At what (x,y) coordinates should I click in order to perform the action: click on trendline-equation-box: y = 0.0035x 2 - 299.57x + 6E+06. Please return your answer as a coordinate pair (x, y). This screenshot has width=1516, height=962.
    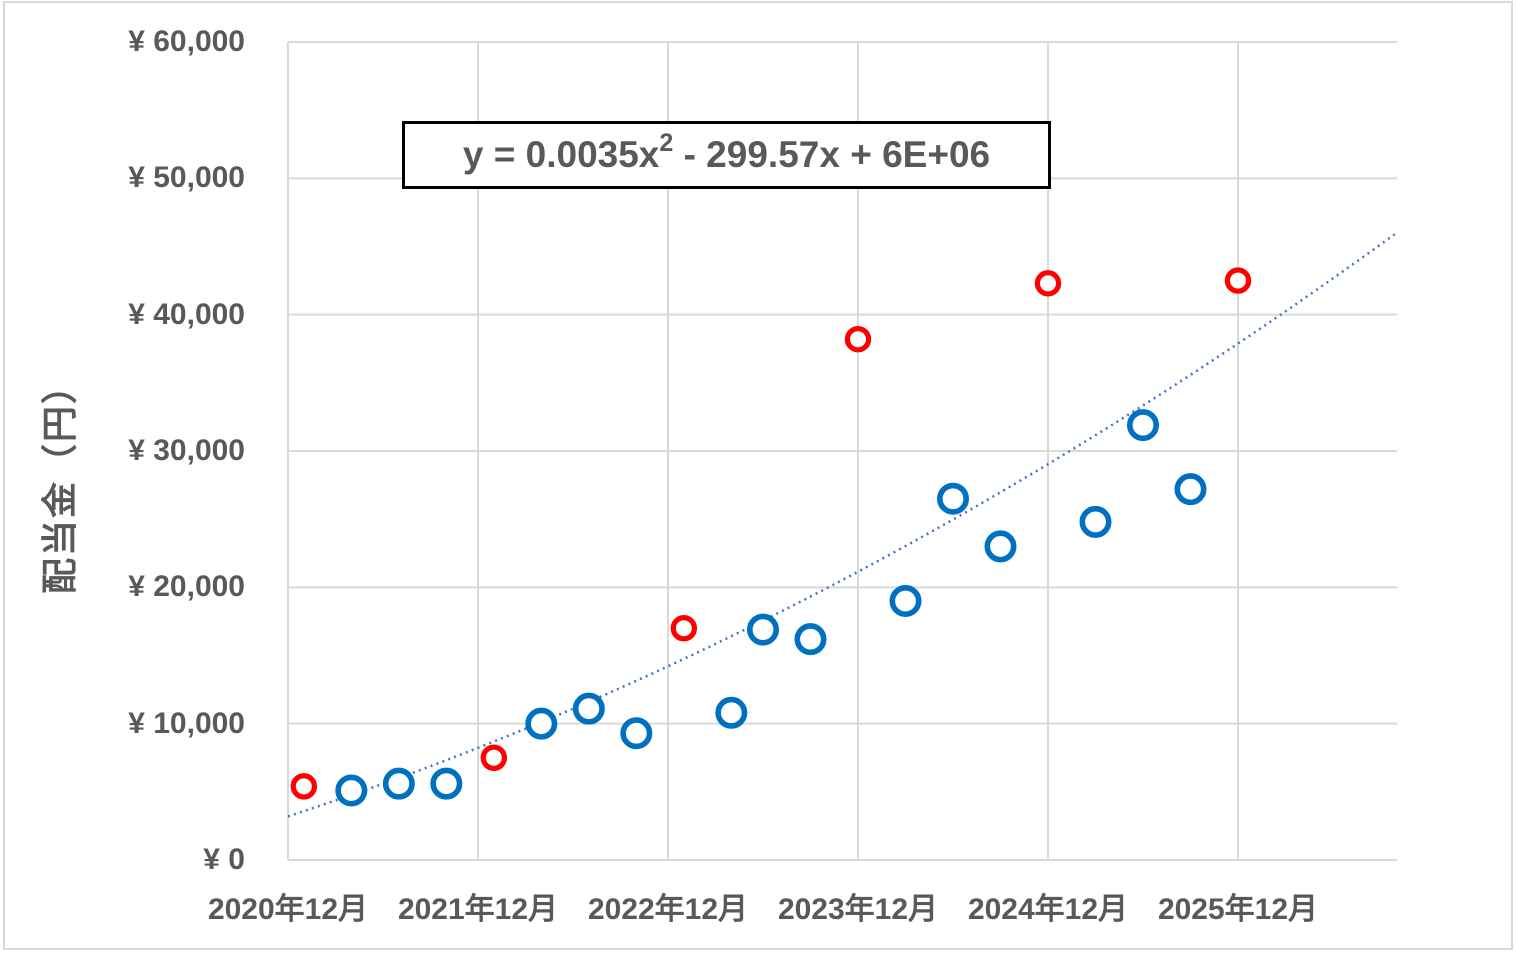
    Looking at the image, I should click on (726, 155).